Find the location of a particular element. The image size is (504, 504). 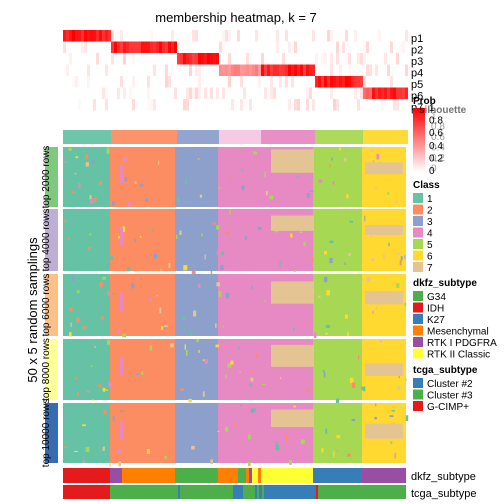

silhouette-legend-tick: 1 is located at coordinates (434, 116).